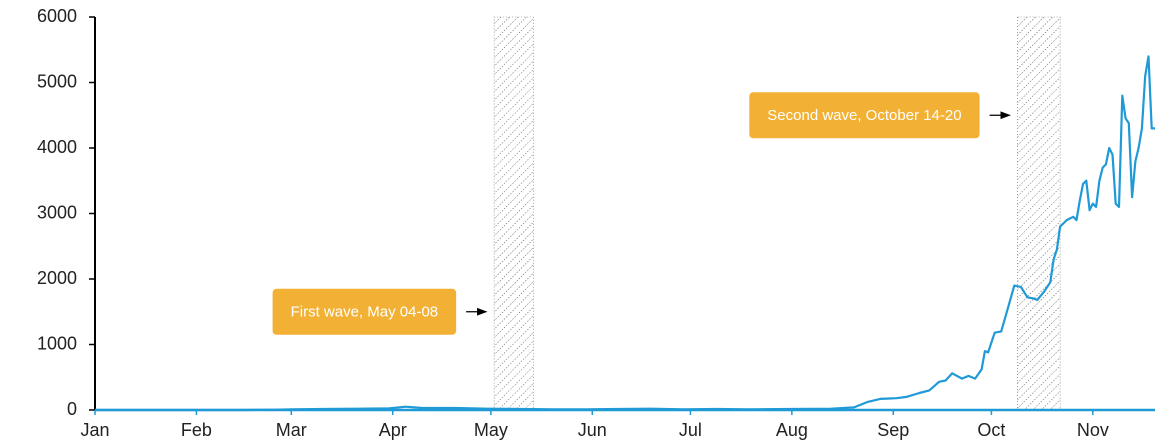  Describe the element at coordinates (57, 81) in the screenshot. I see `y-tick-label: 5000` at that location.